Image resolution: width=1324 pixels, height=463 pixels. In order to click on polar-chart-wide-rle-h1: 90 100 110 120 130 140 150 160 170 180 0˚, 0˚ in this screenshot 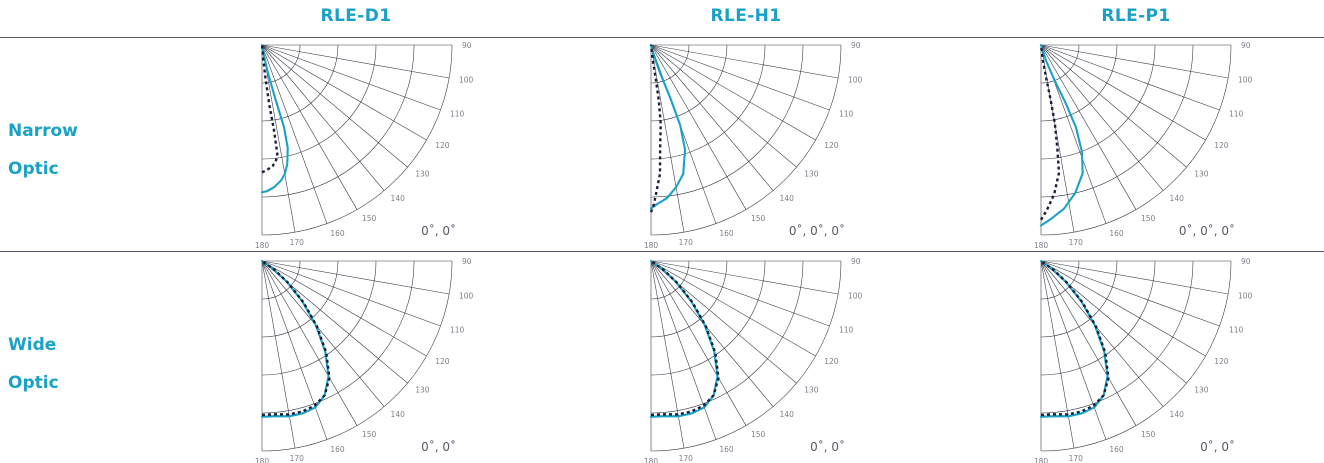, I will do `click(753, 360)`.